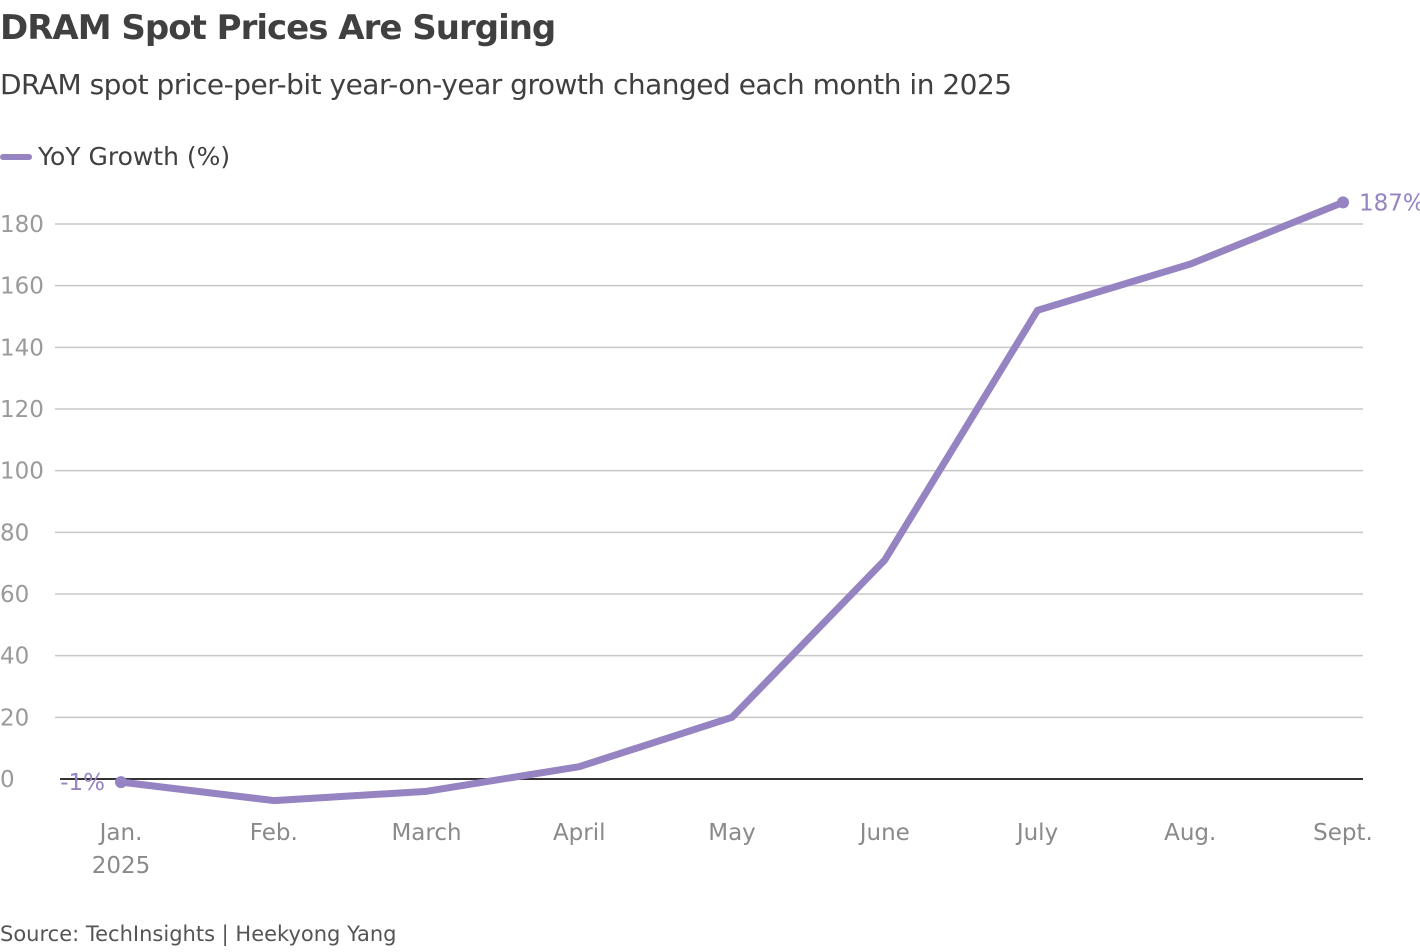 The width and height of the screenshot is (1420, 952). I want to click on y-tick-label: 100, so click(22, 472).